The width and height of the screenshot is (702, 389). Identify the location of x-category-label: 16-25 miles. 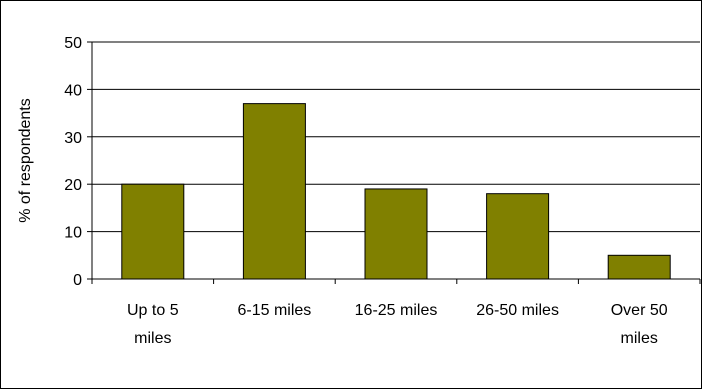
(396, 310).